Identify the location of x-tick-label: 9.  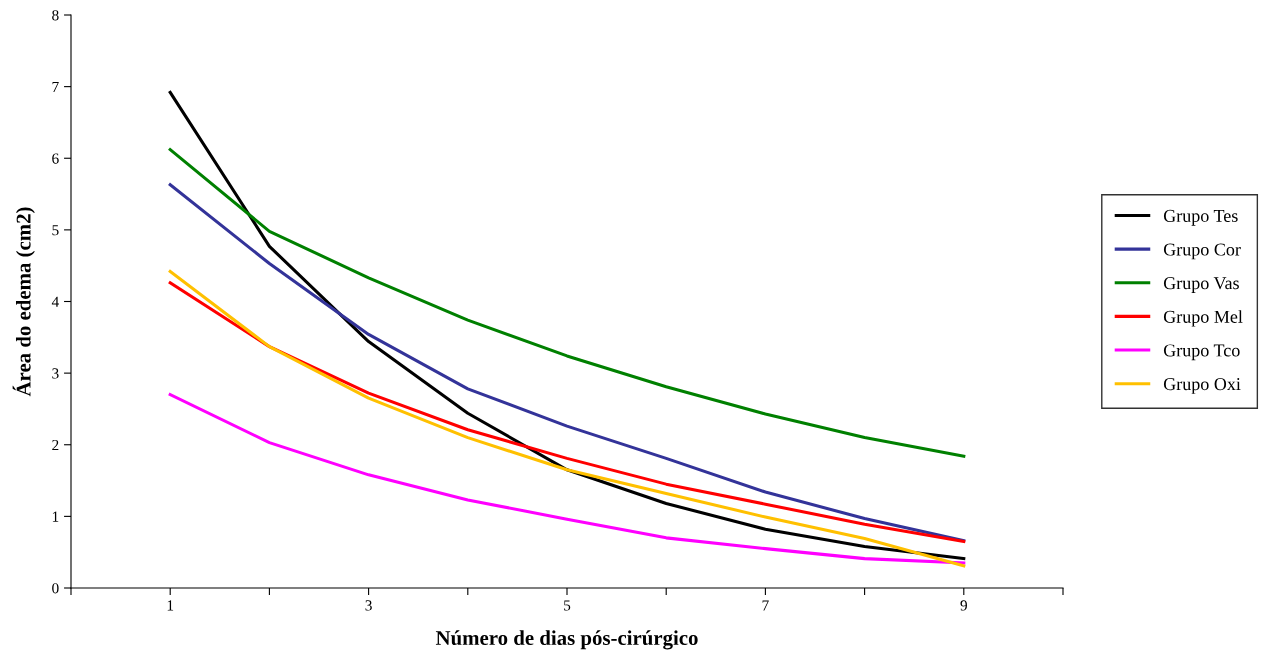
(963, 605).